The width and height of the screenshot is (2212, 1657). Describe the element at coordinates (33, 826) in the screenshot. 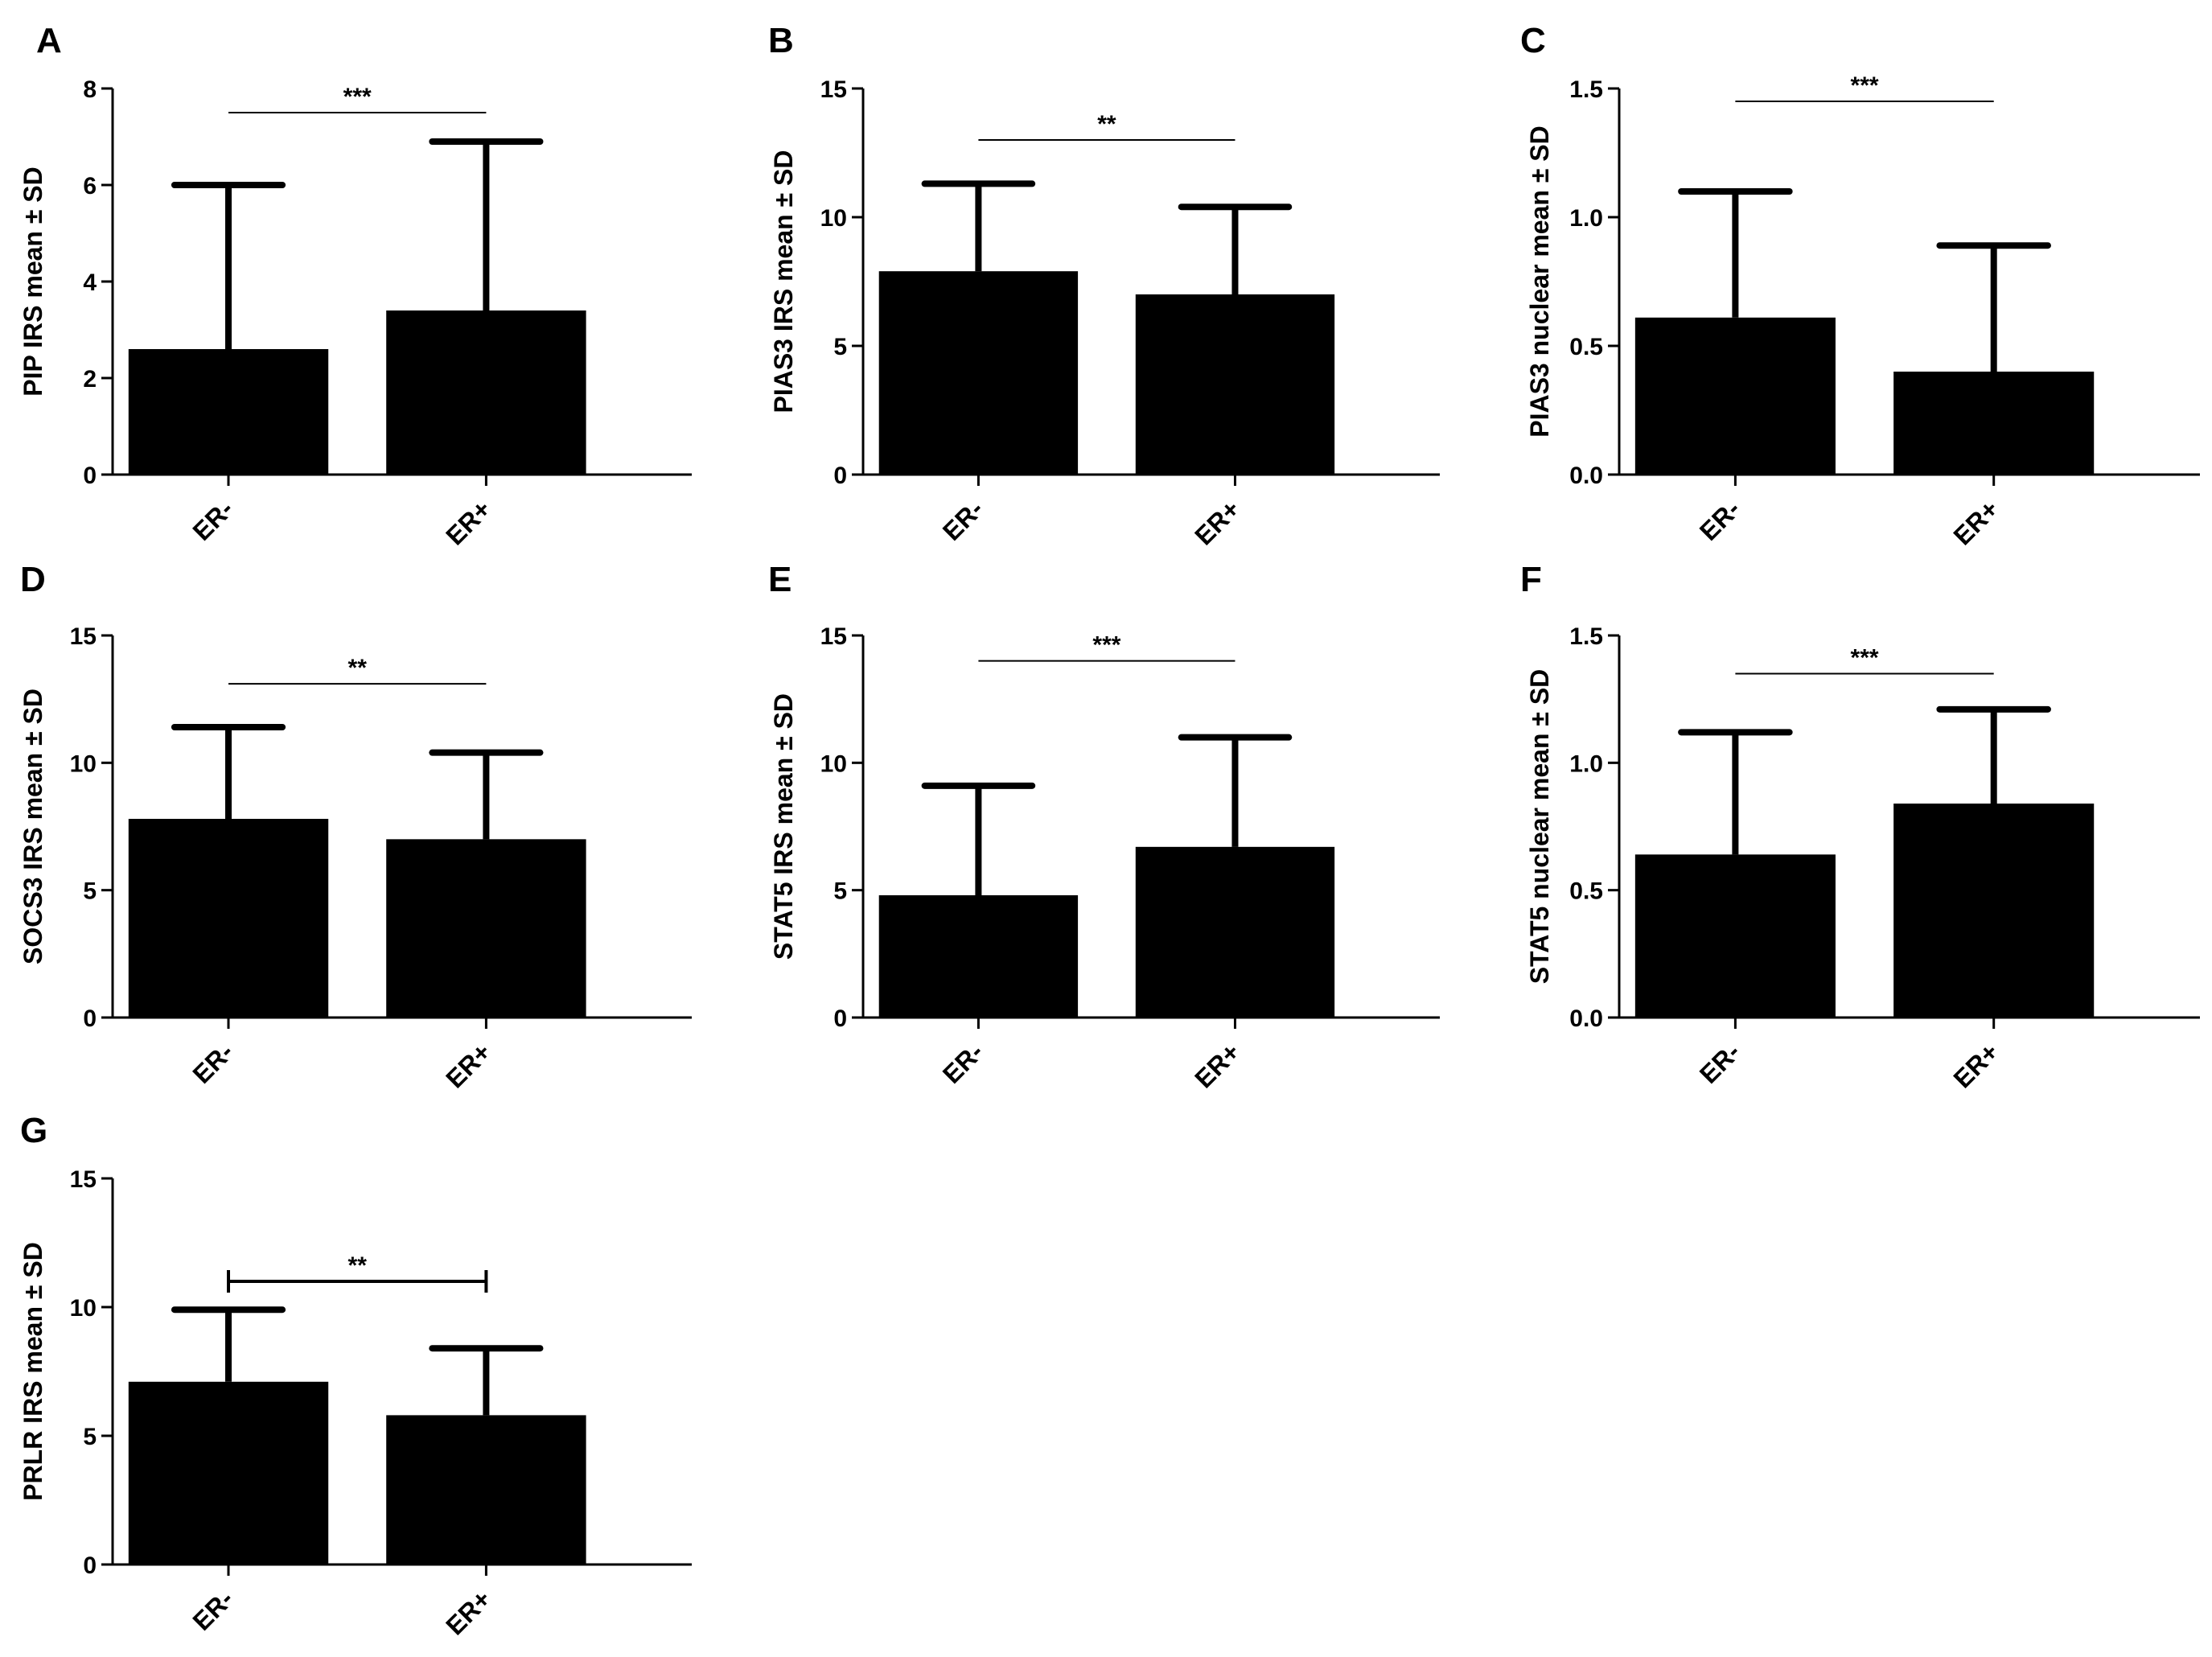

I see `y-axis-label: SOCS3 IRS mean ± SD` at that location.